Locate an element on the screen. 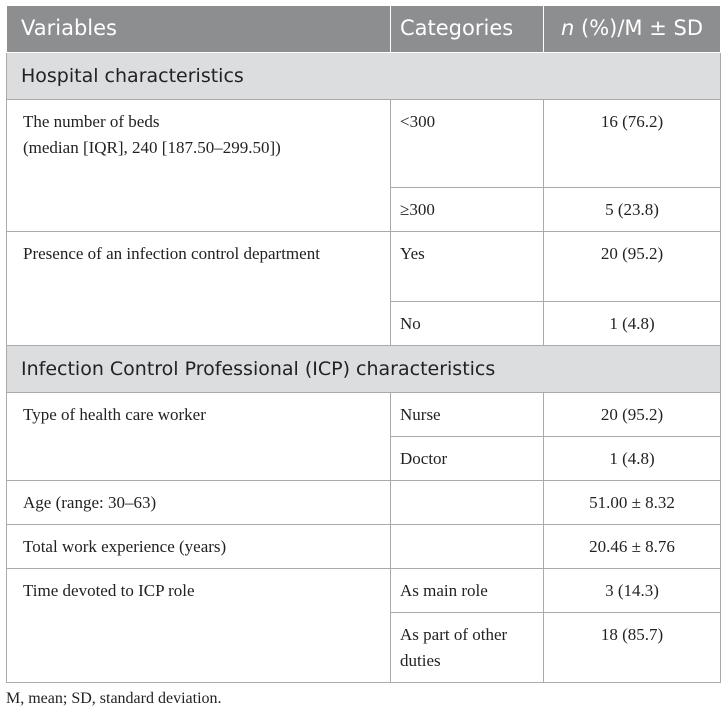 This screenshot has height=715, width=725. header-variables: Variables is located at coordinates (198, 29).